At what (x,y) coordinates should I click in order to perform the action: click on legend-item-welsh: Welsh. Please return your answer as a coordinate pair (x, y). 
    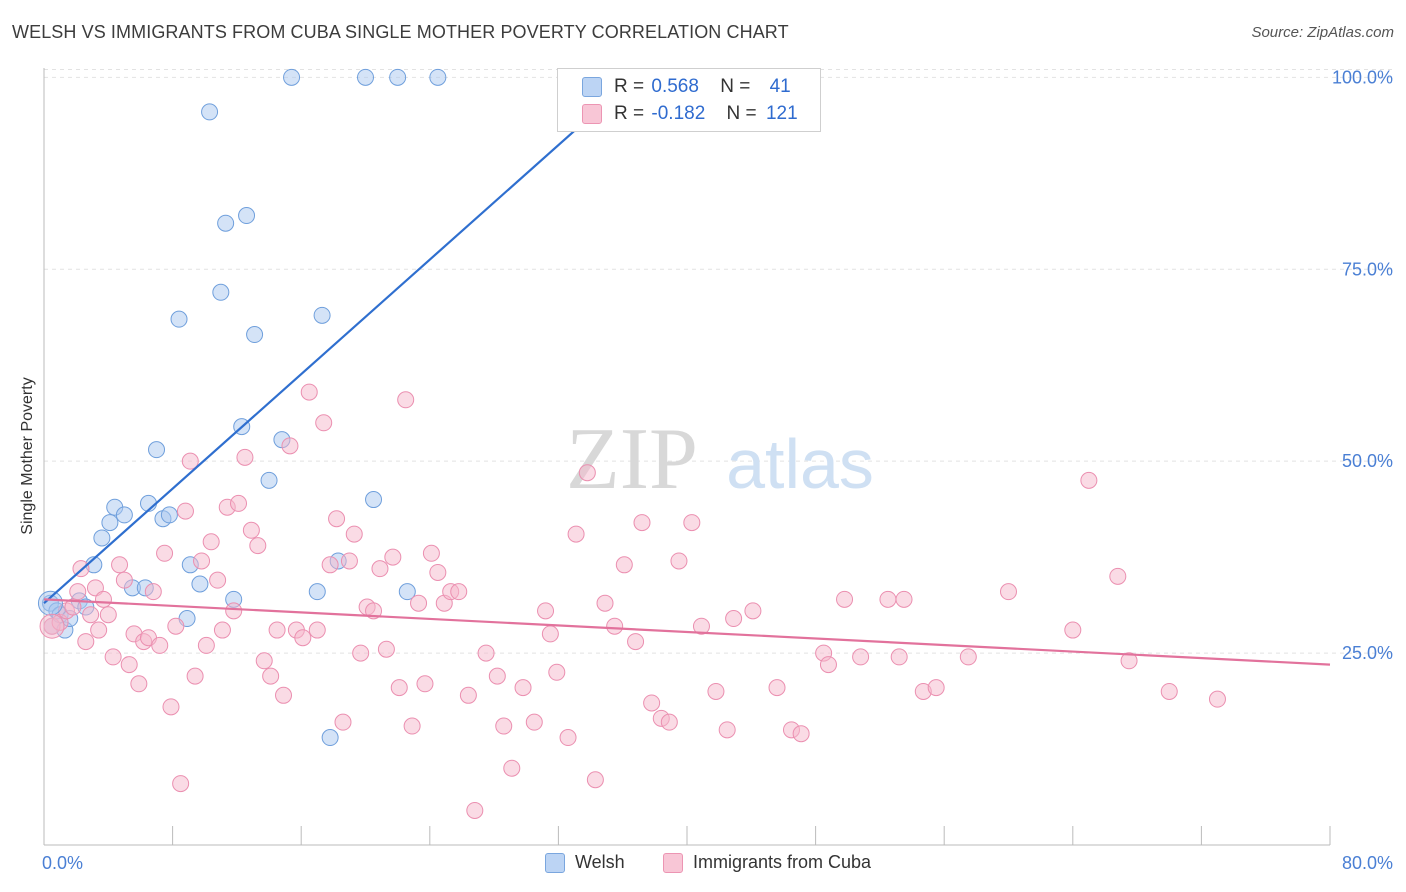
    Looking at the image, I should click on (585, 863).